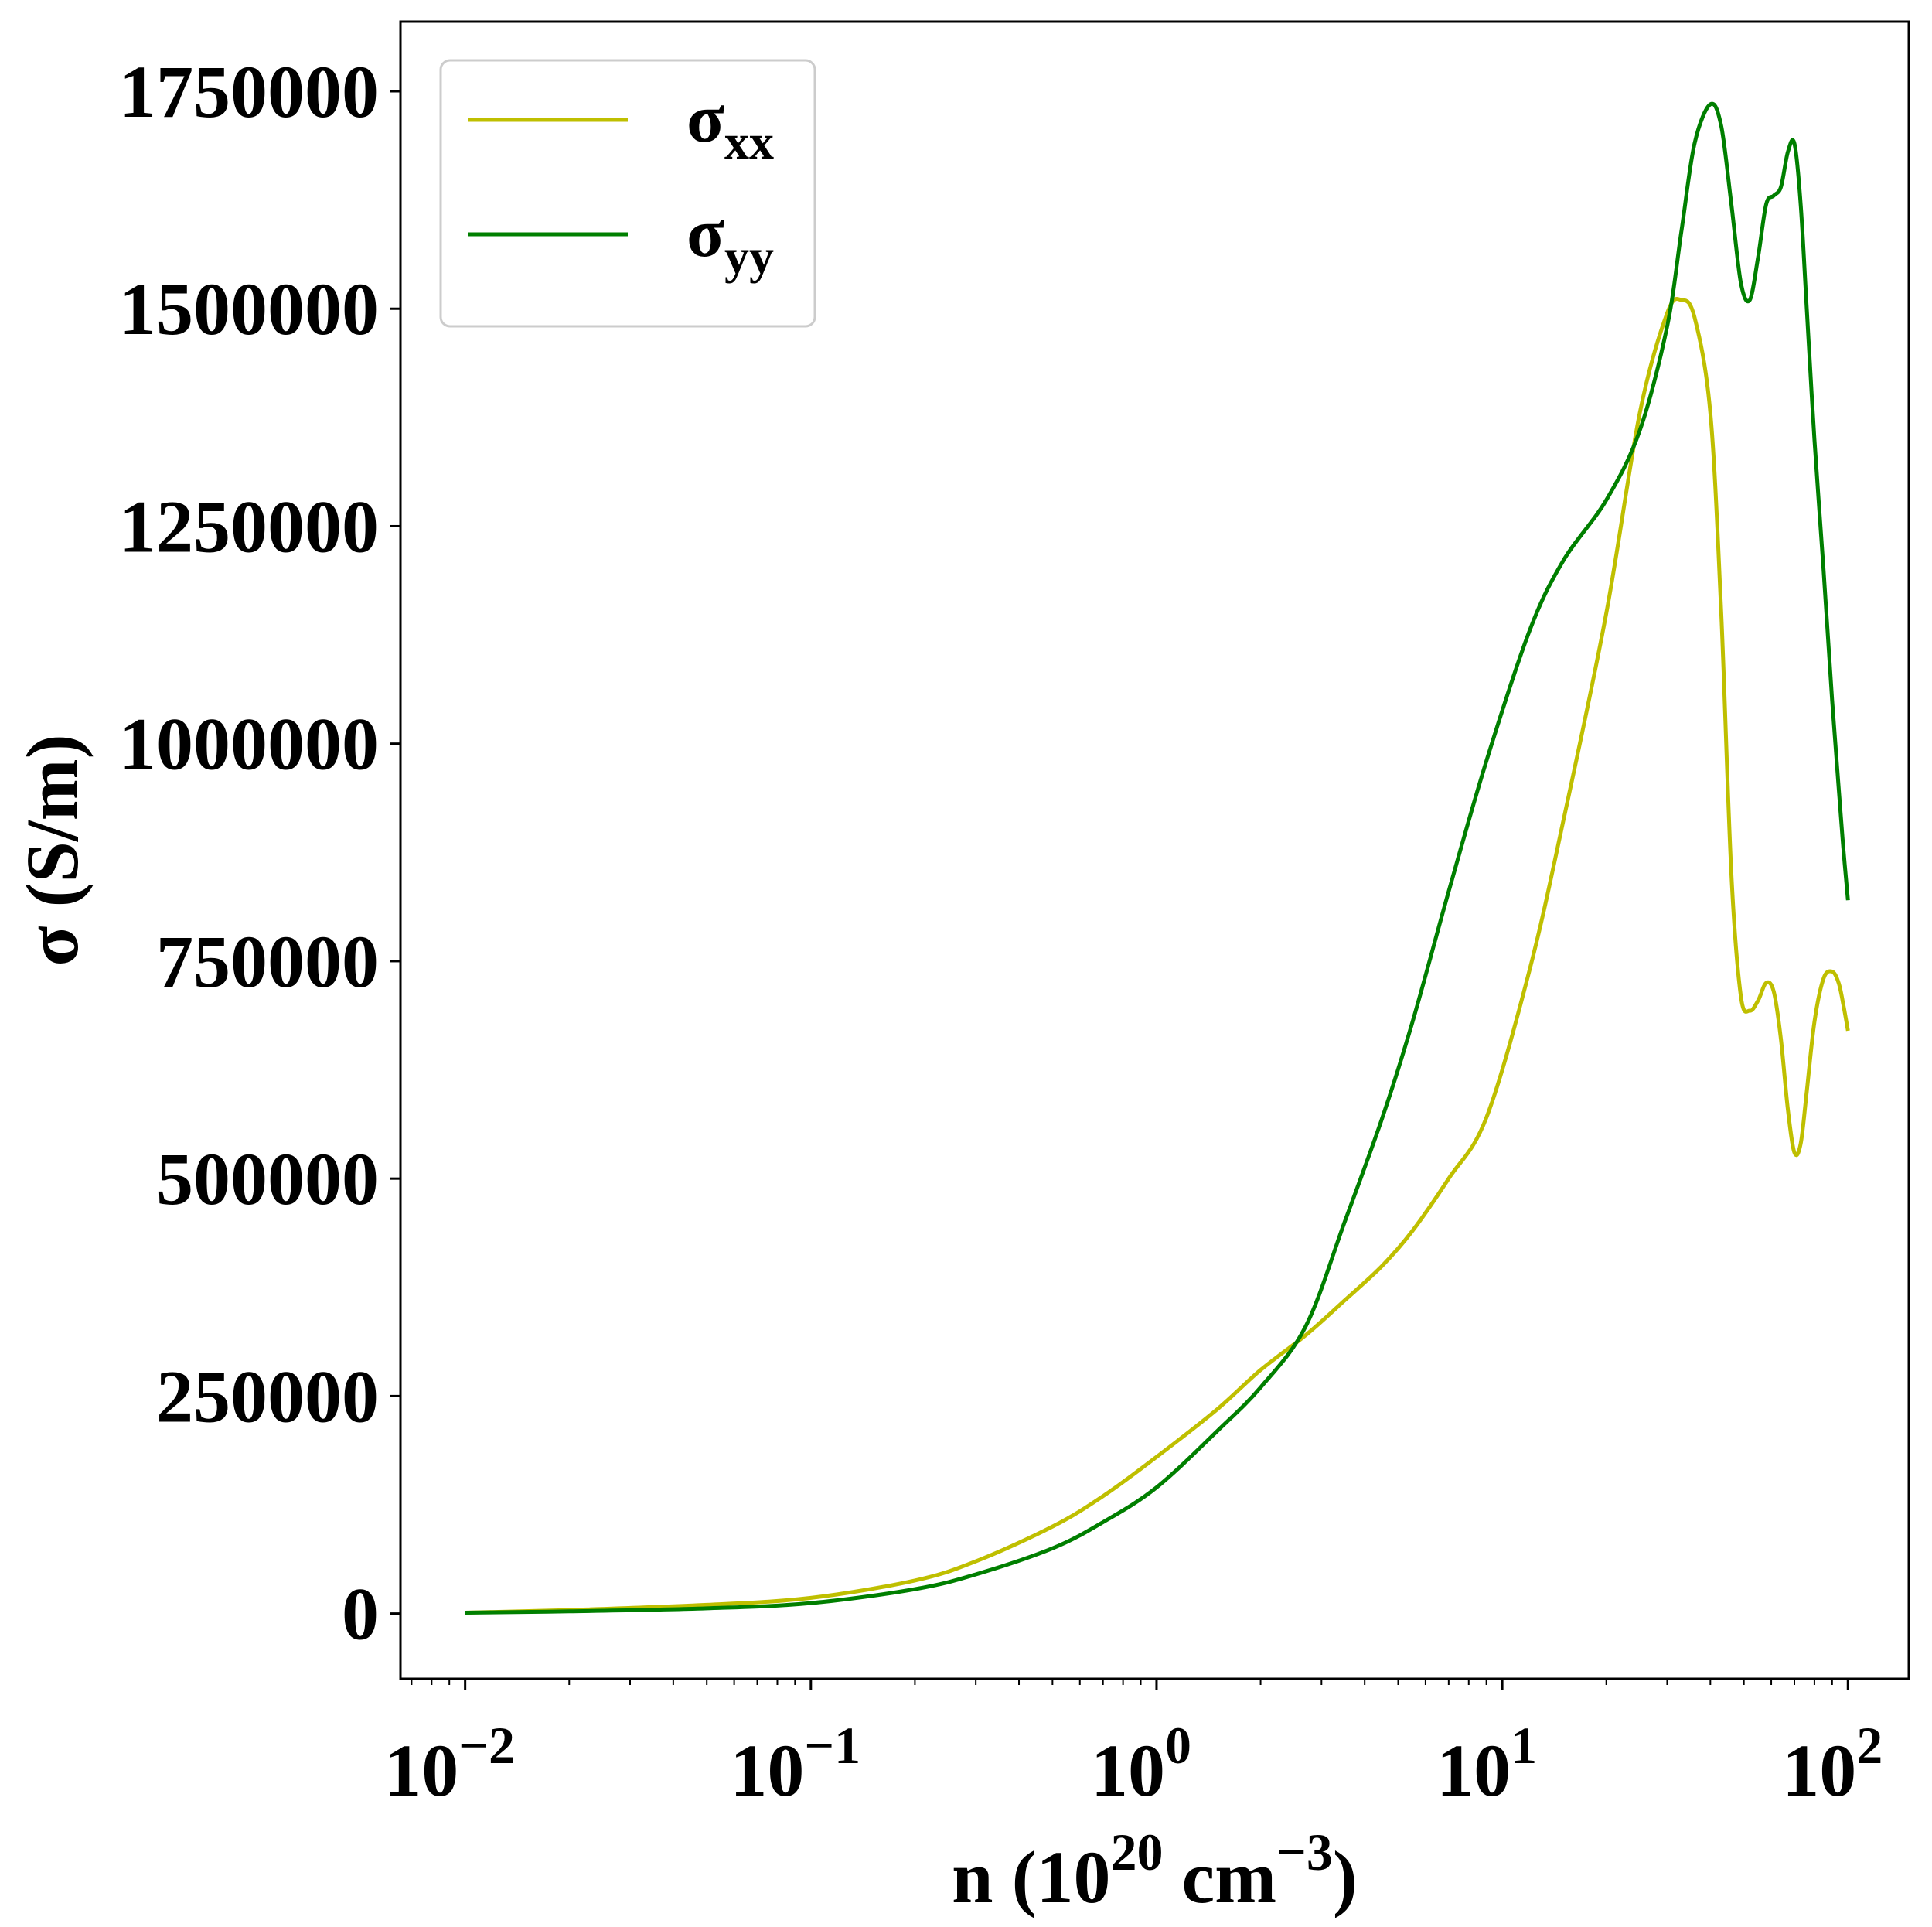  I want to click on y-tick-label: 1250000, so click(249, 526).